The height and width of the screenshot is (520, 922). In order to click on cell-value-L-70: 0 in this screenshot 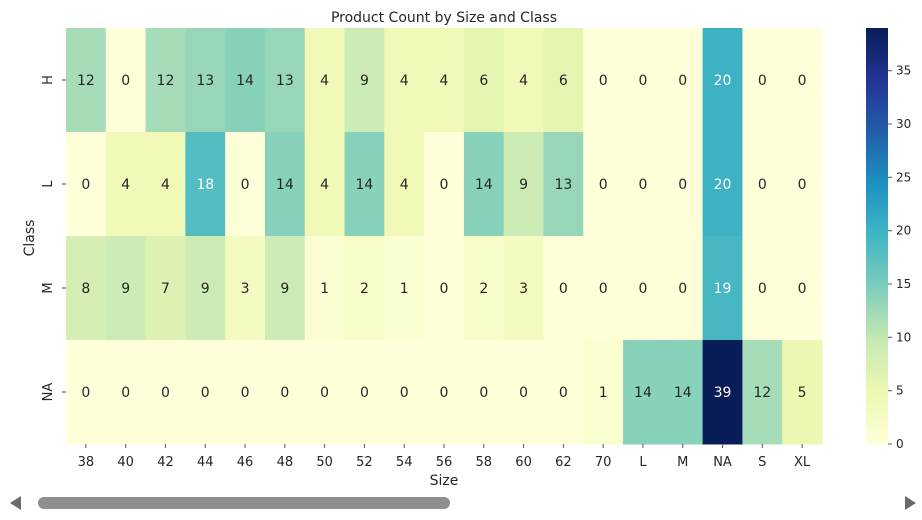, I will do `click(603, 185)`.